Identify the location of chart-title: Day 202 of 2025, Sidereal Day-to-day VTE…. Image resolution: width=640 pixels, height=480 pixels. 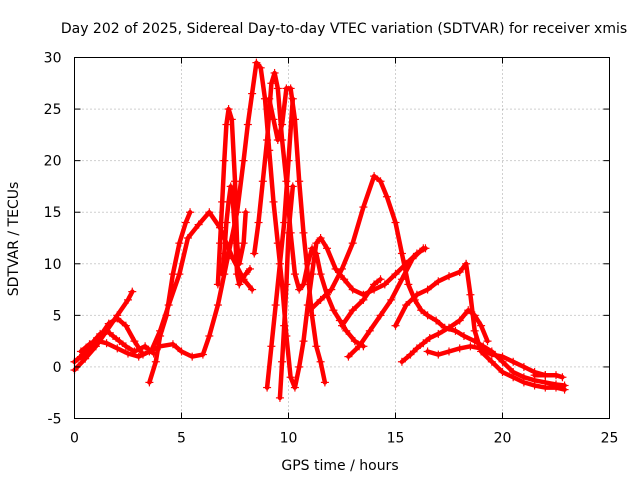
(344, 29).